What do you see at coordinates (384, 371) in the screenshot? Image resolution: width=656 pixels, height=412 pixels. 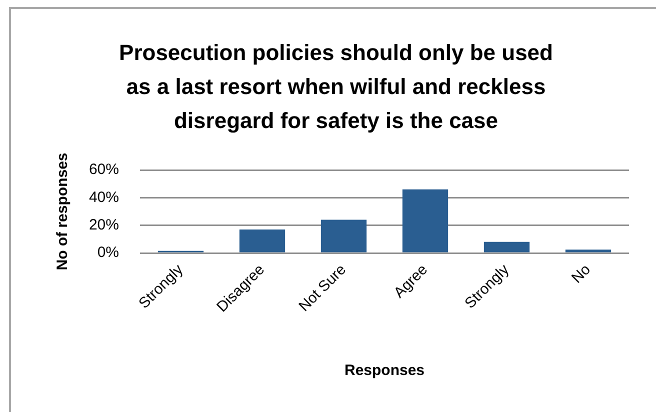 I see `x-axis-title: Responses` at bounding box center [384, 371].